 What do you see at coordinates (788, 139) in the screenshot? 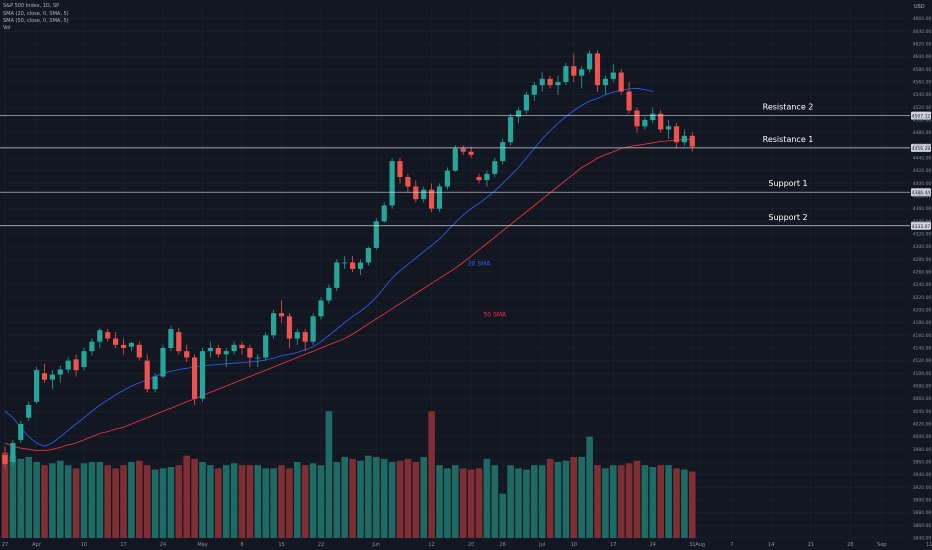
I see `level-label: Resistance 1` at bounding box center [788, 139].